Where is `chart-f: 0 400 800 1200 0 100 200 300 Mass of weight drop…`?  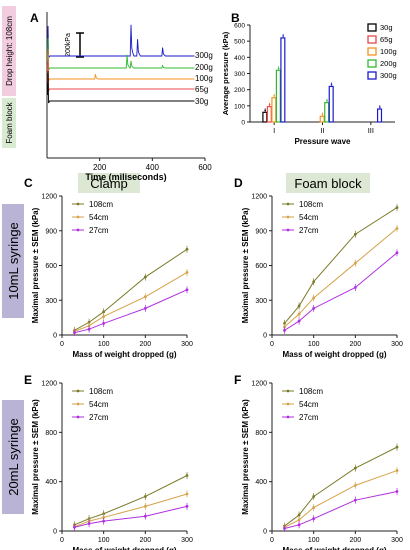
chart-f: 0 400 800 1200 0 100 200 300 Mass of weight drop… is located at coordinates (322, 465).